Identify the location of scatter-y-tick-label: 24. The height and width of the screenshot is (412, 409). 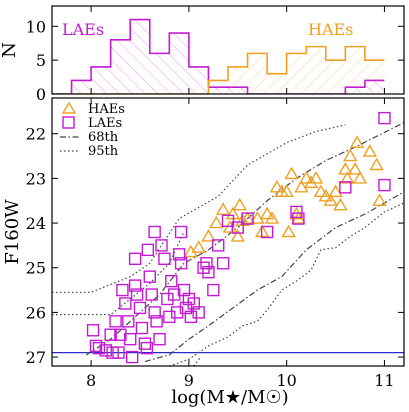
(36, 223).